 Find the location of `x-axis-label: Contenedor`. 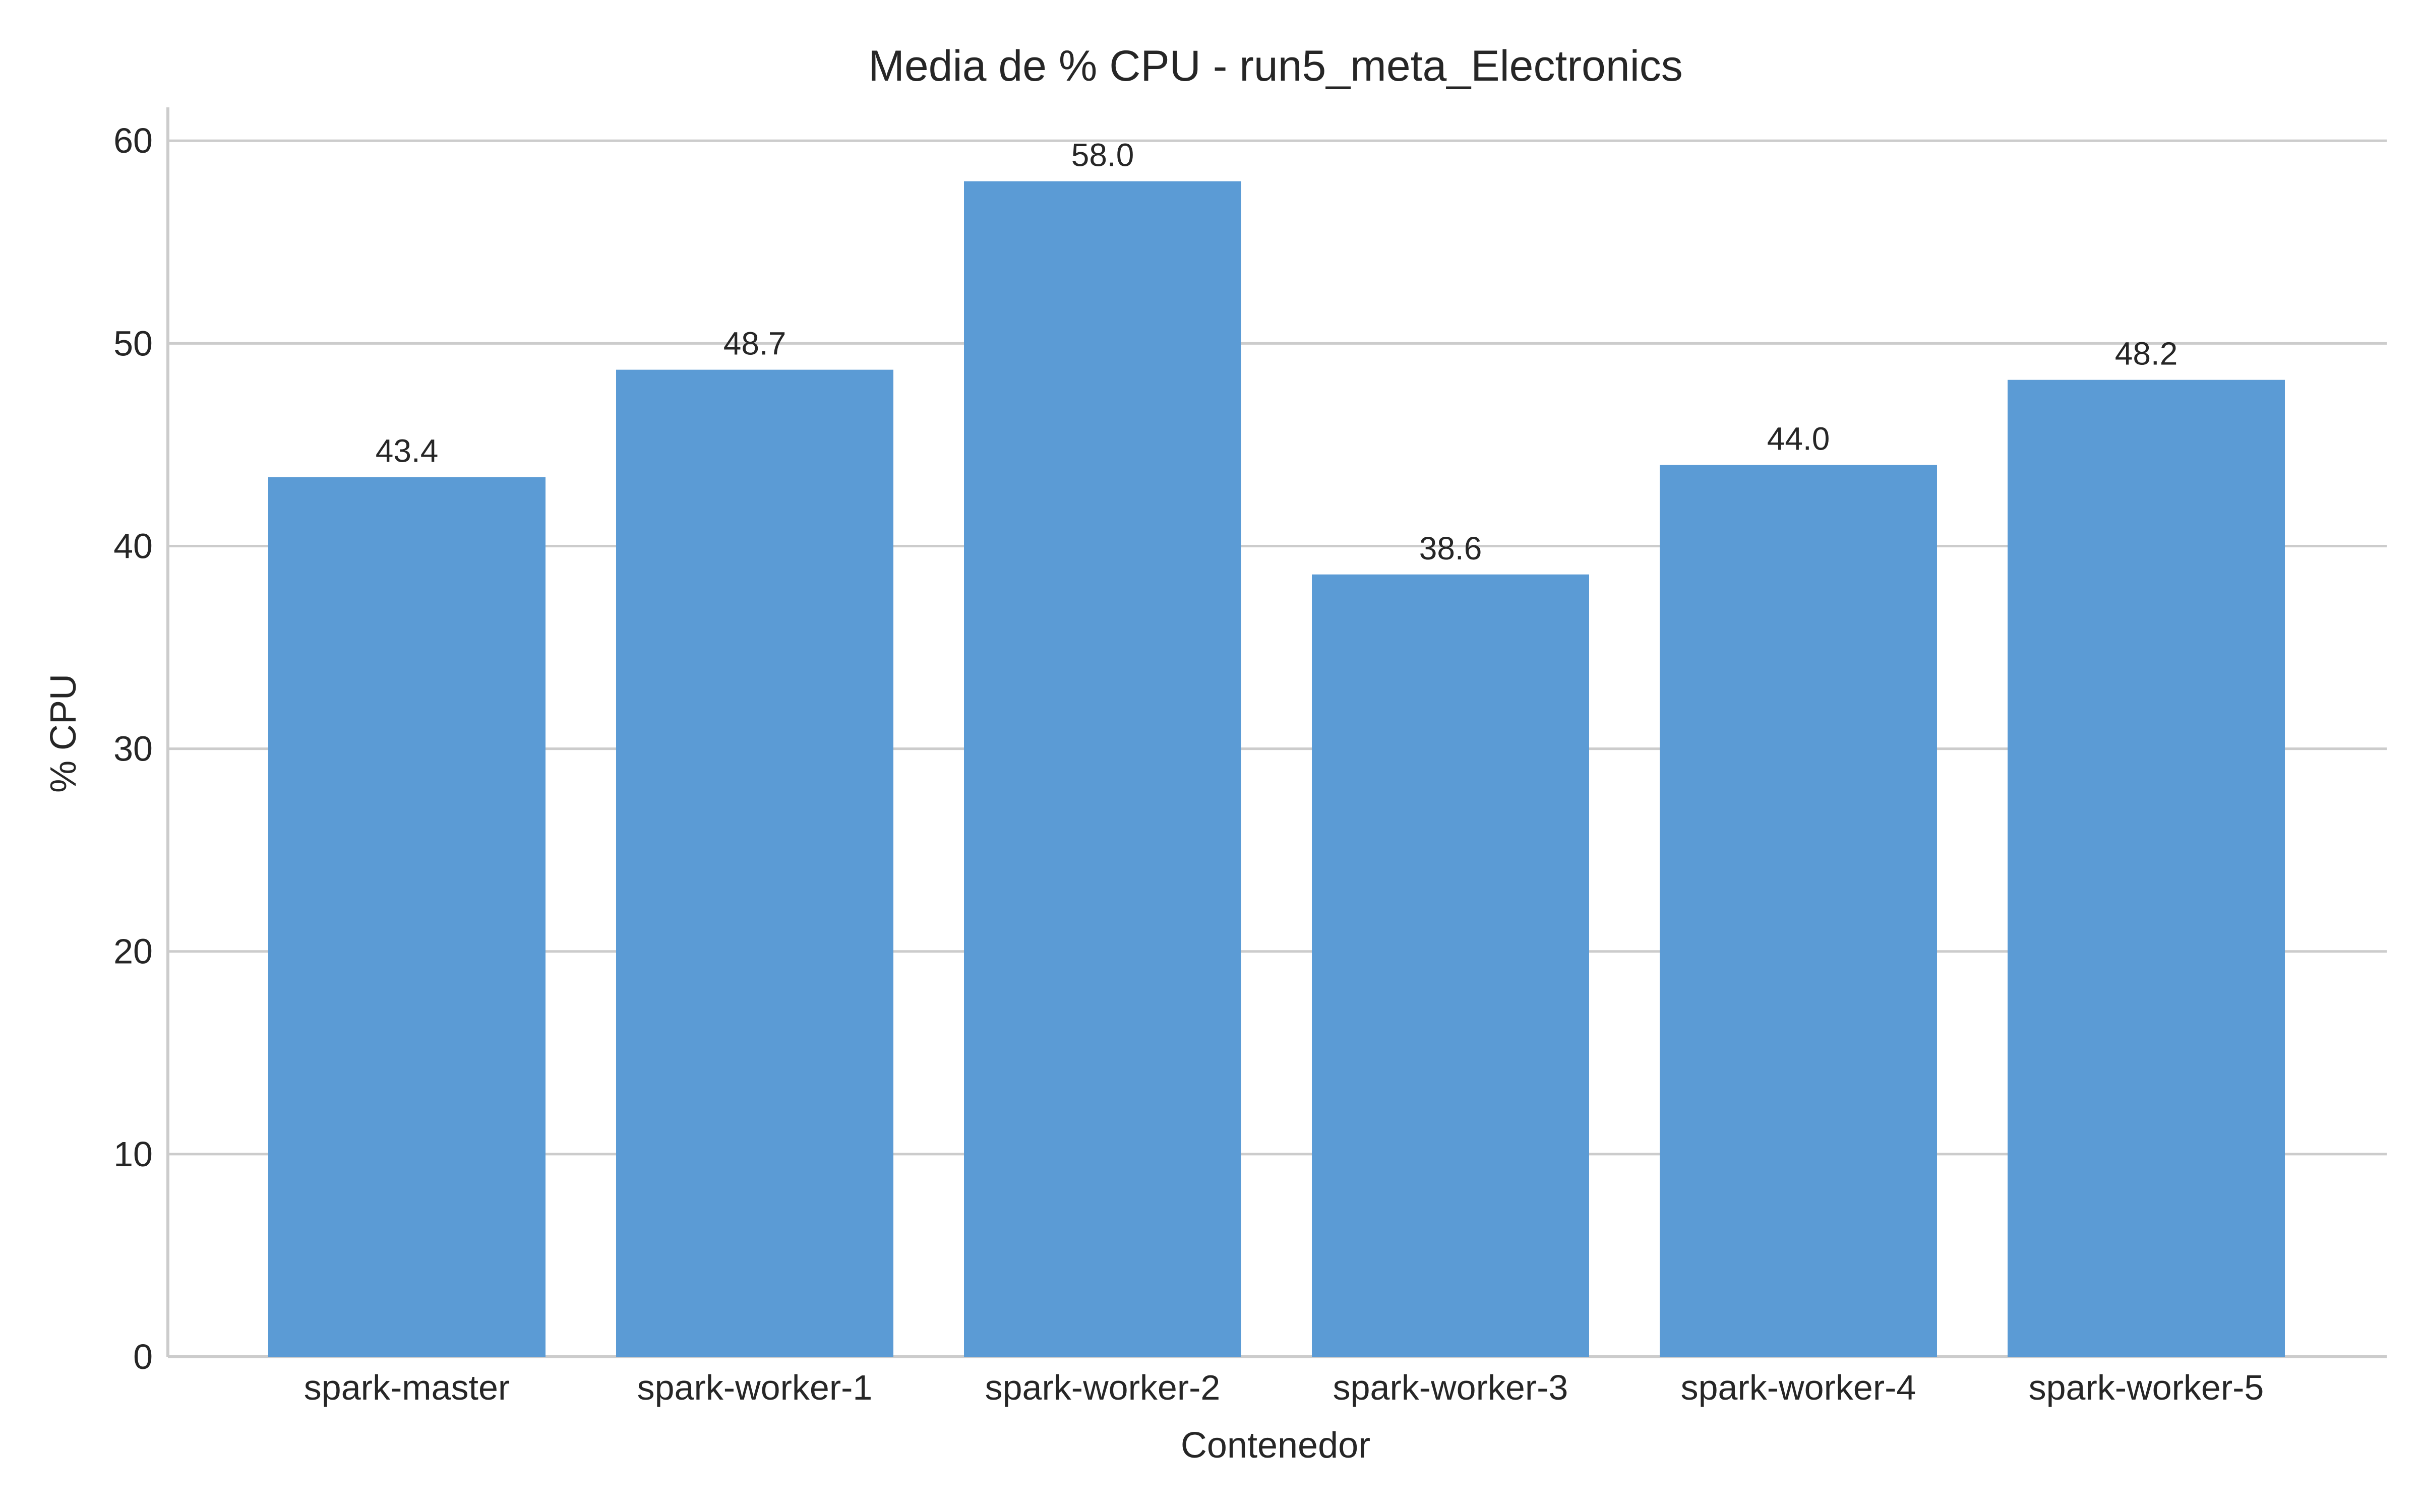

x-axis-label: Contenedor is located at coordinates (1275, 1445).